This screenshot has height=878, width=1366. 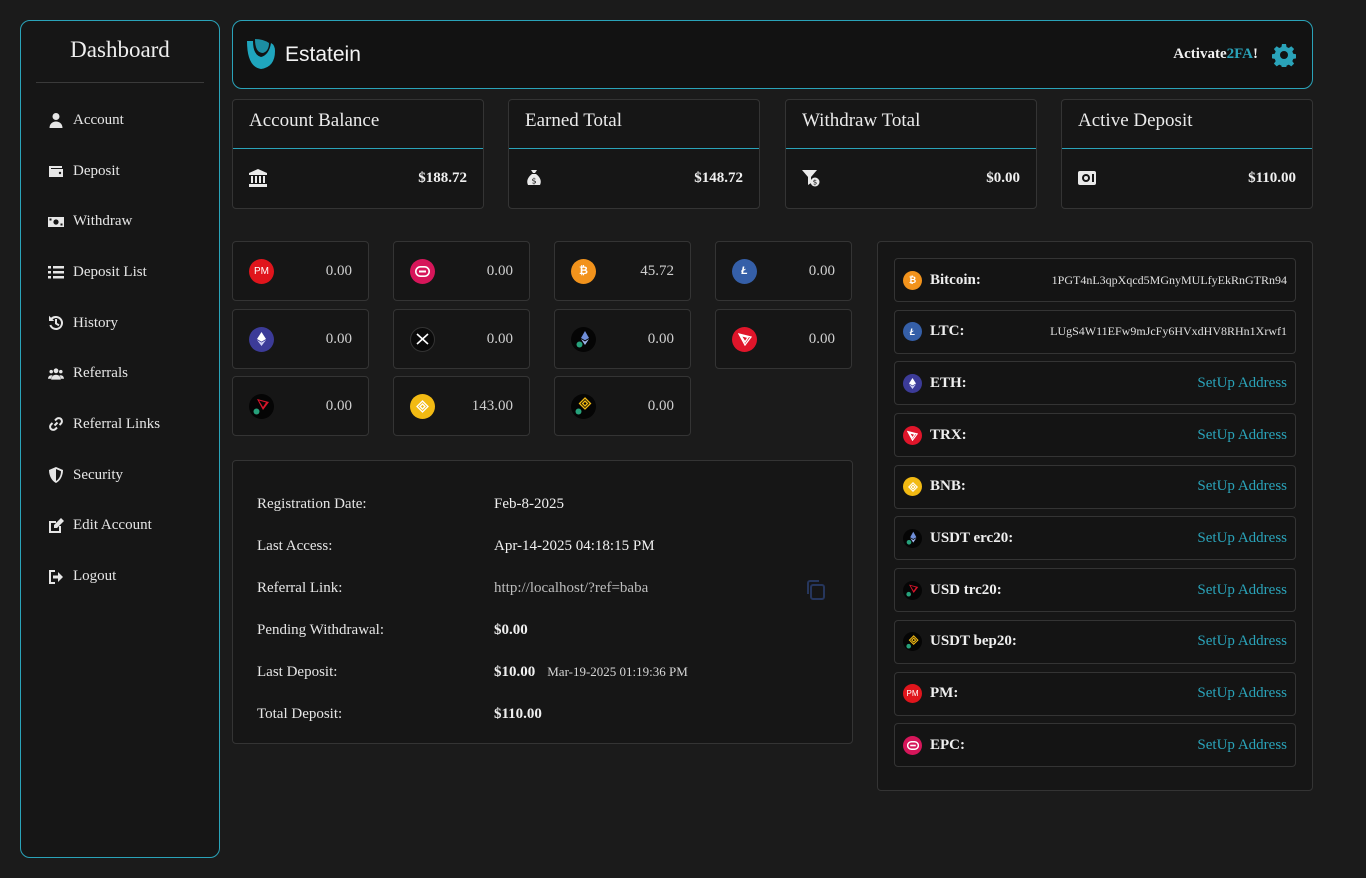 What do you see at coordinates (511, 629) in the screenshot?
I see `info-value: $0.00` at bounding box center [511, 629].